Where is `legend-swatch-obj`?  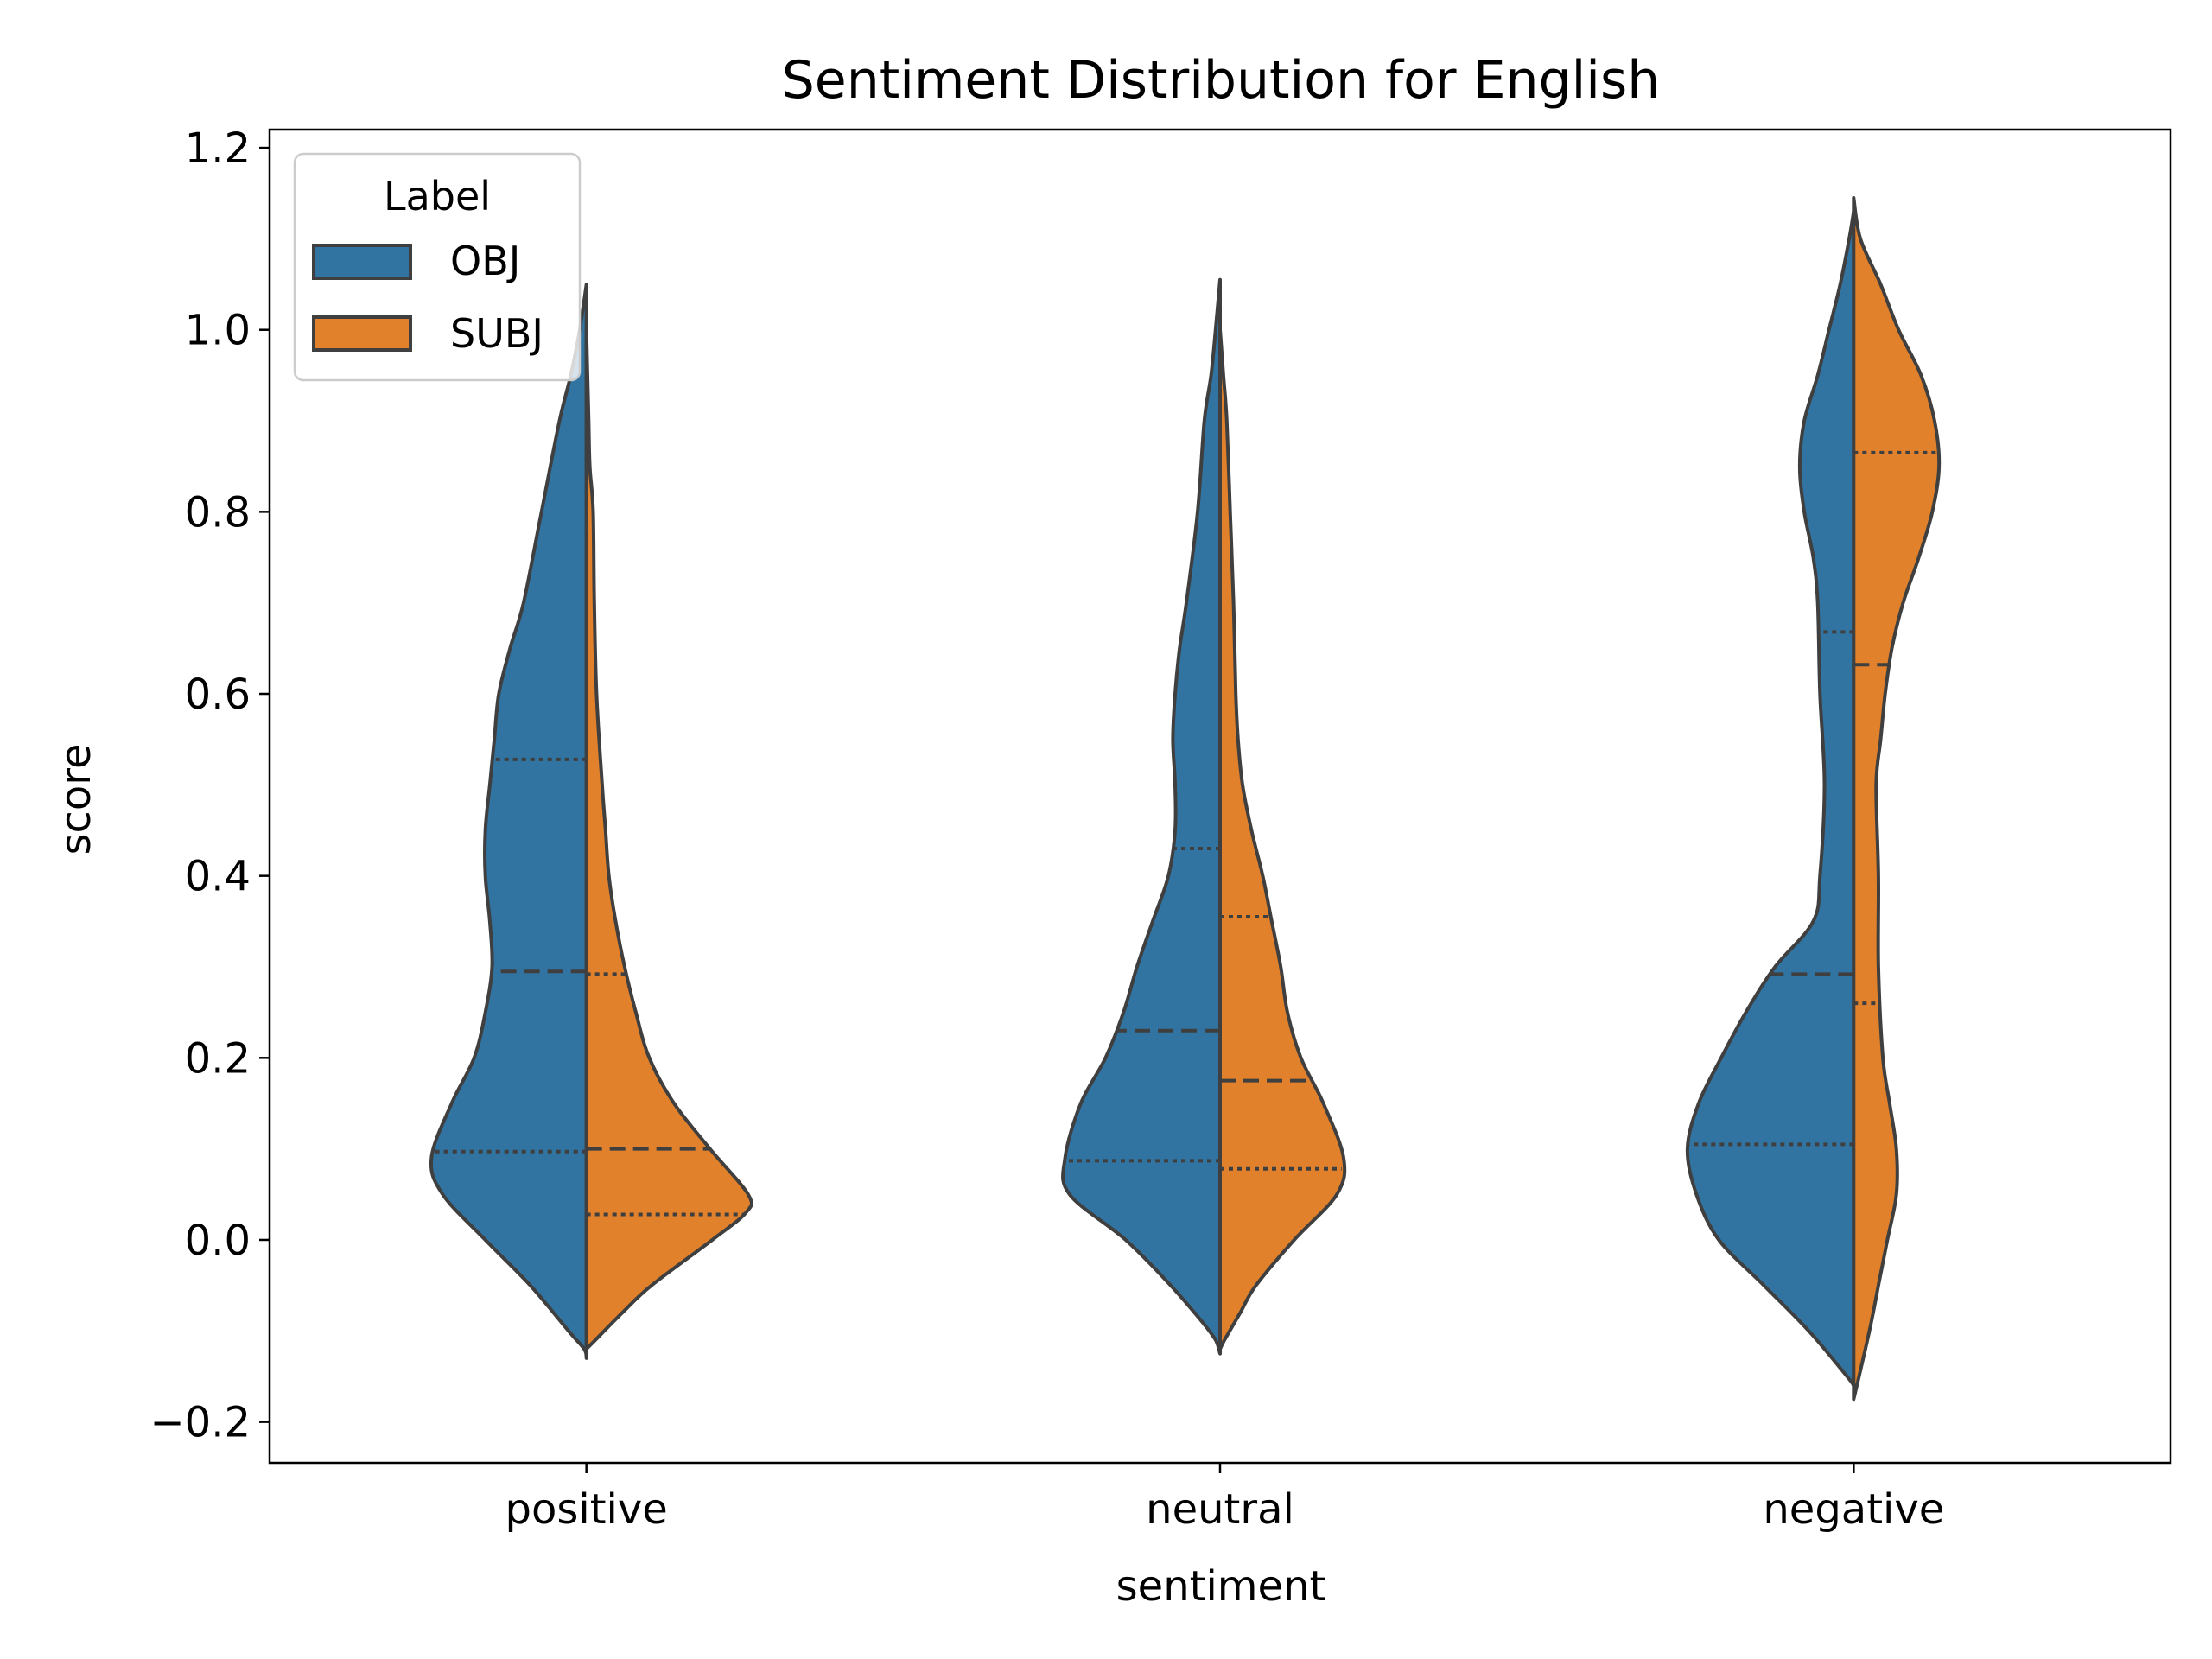
legend-swatch-obj is located at coordinates (362, 262).